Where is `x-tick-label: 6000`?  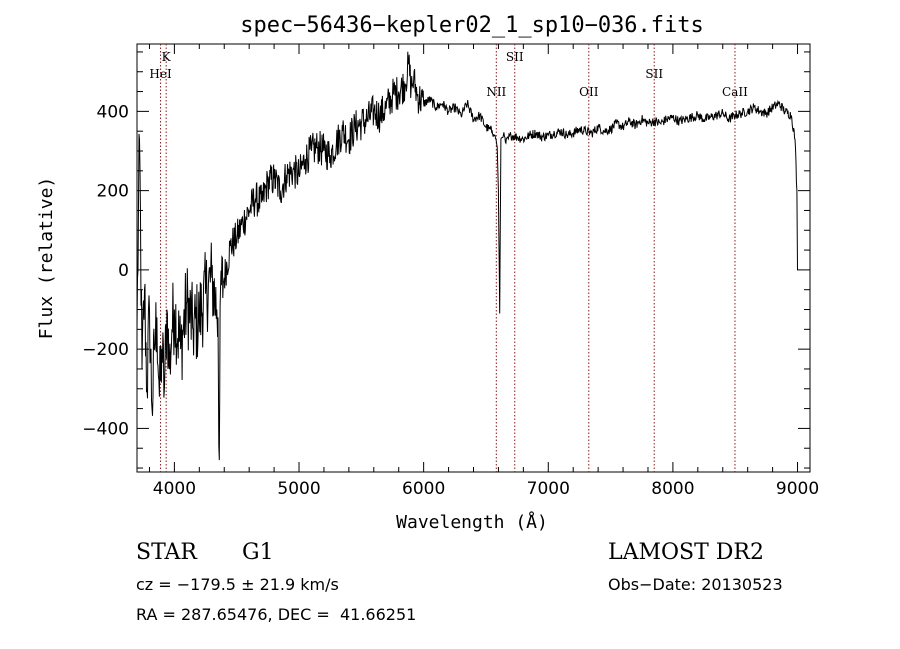 x-tick-label: 6000 is located at coordinates (423, 489).